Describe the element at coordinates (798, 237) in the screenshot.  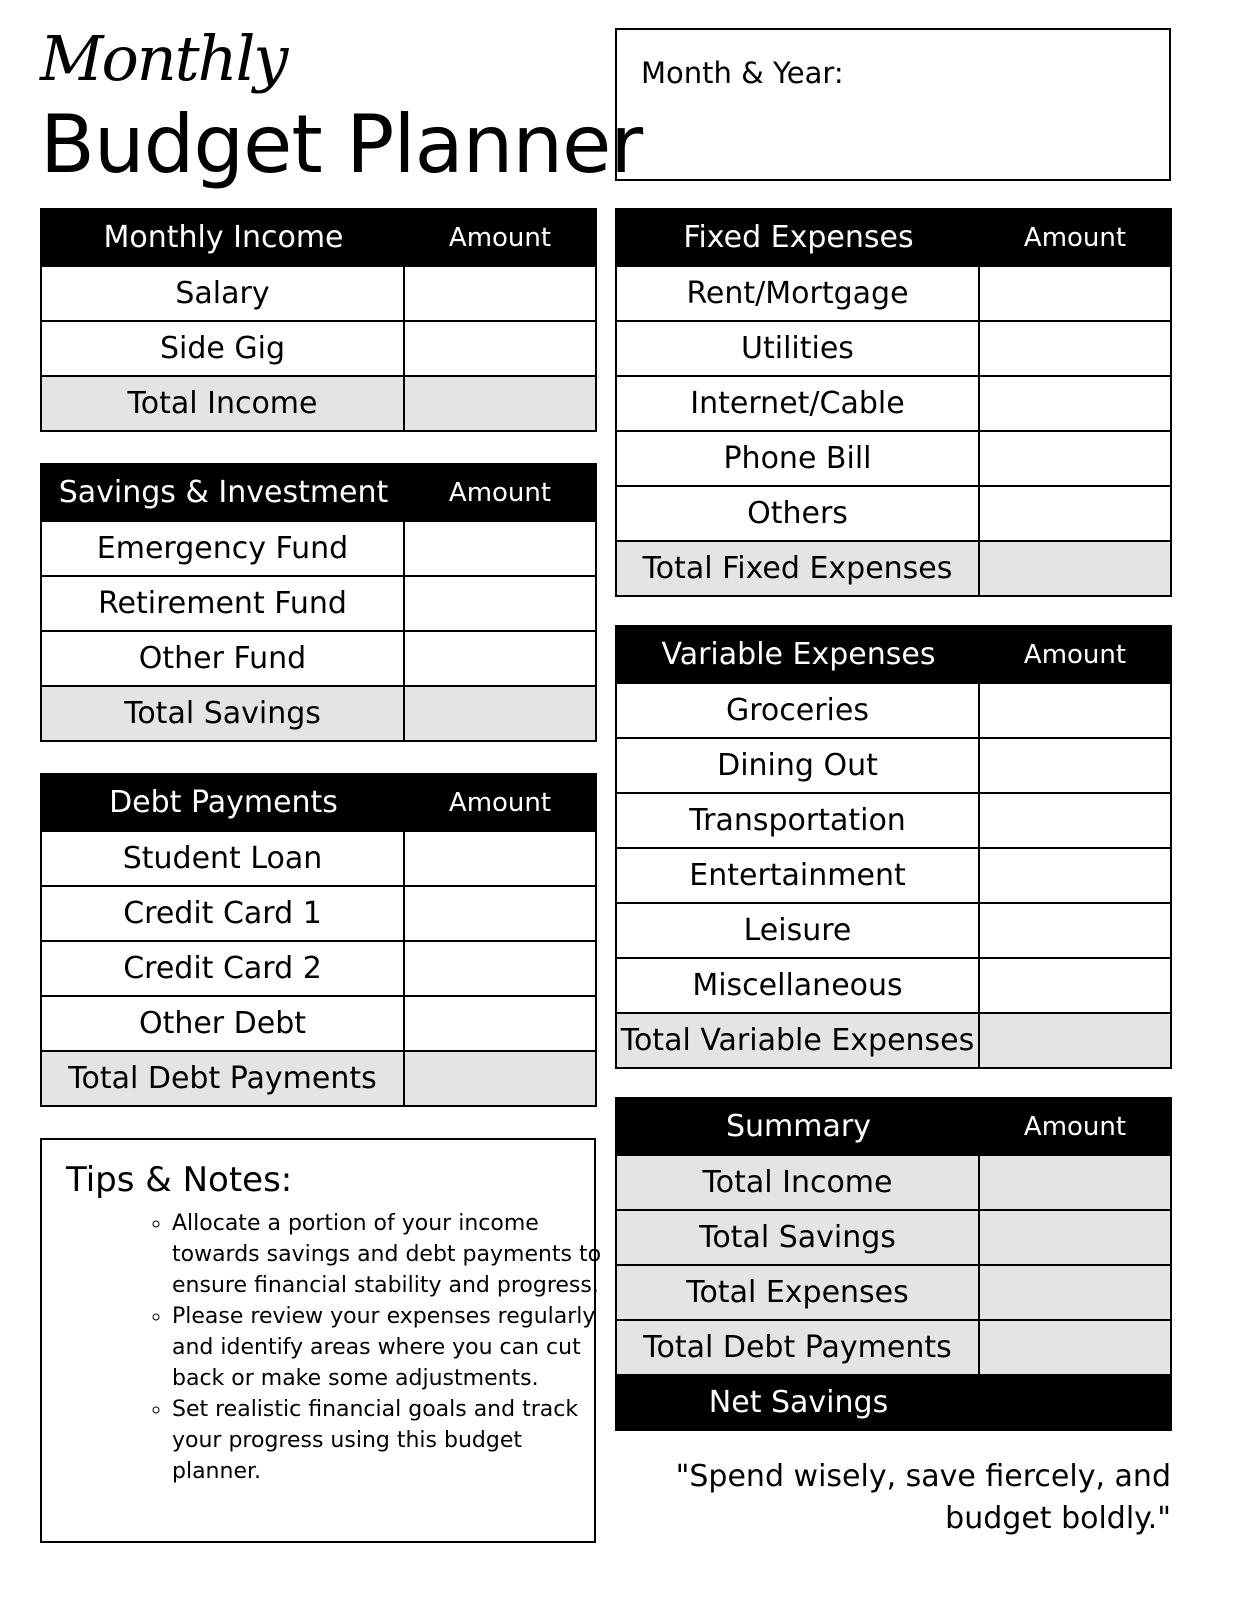
I see `table-title: Fixed Expenses` at that location.